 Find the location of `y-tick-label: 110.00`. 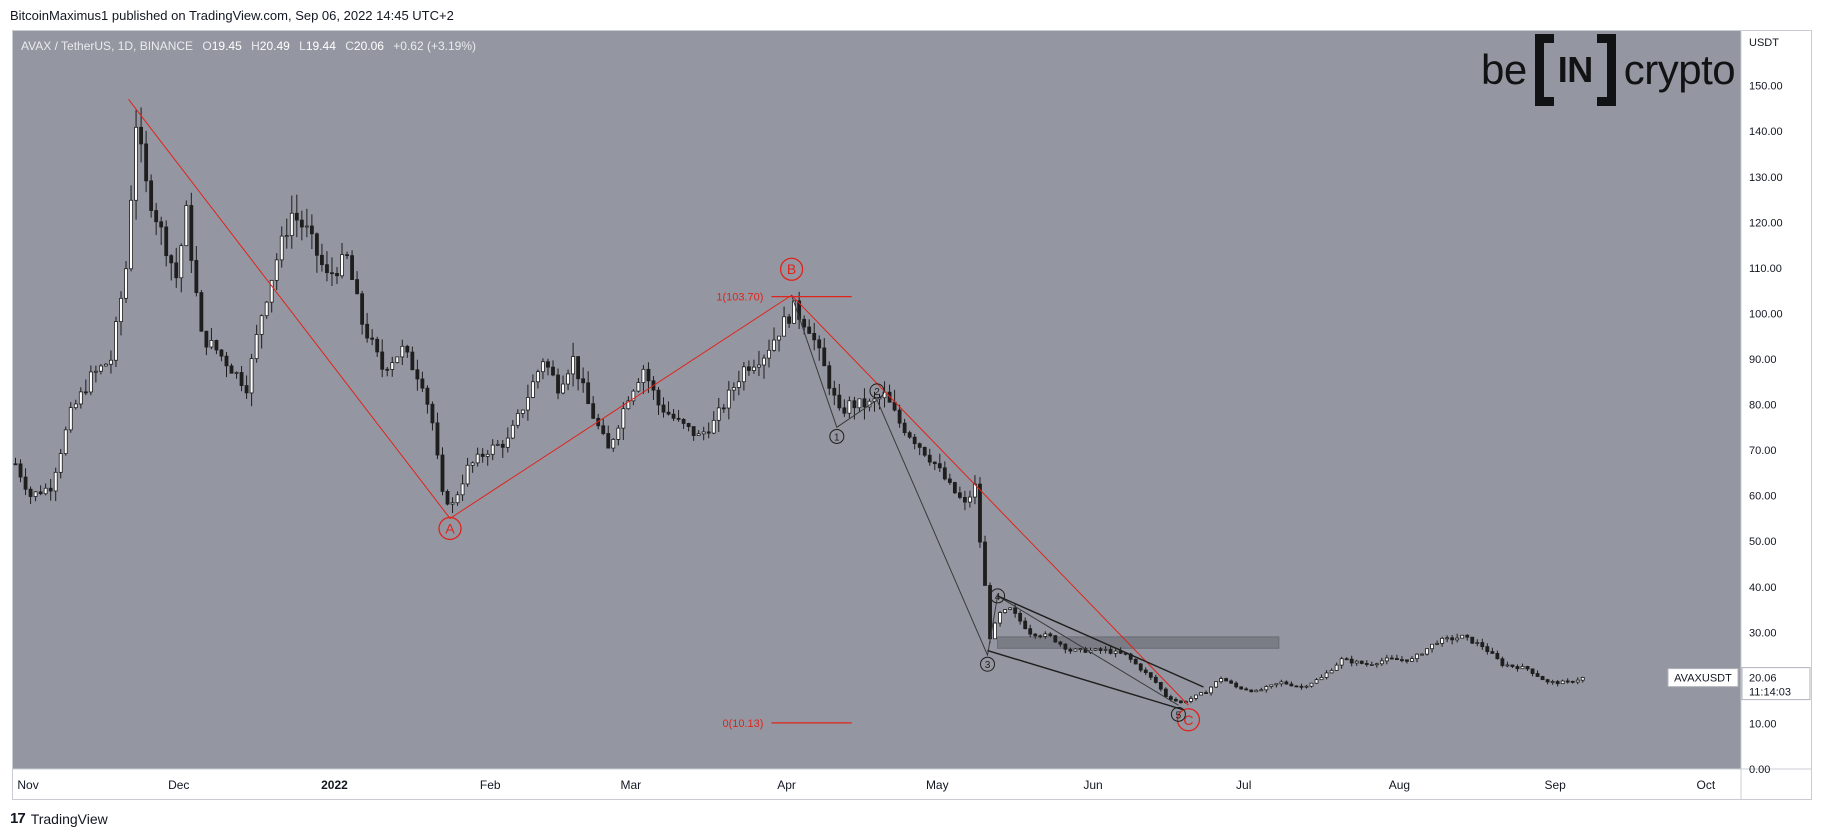

y-tick-label: 110.00 is located at coordinates (1765, 269).